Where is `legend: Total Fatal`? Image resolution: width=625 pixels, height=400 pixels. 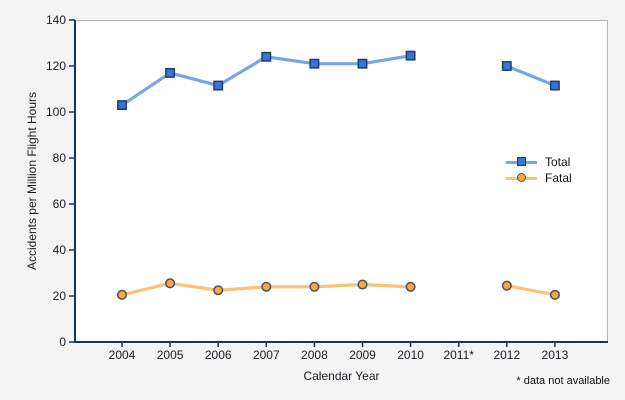 legend: Total Fatal is located at coordinates (539, 170).